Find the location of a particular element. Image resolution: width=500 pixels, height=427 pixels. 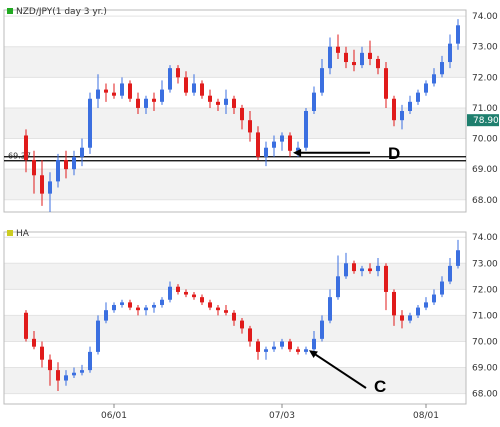

panel-title: HA is located at coordinates (23, 234).